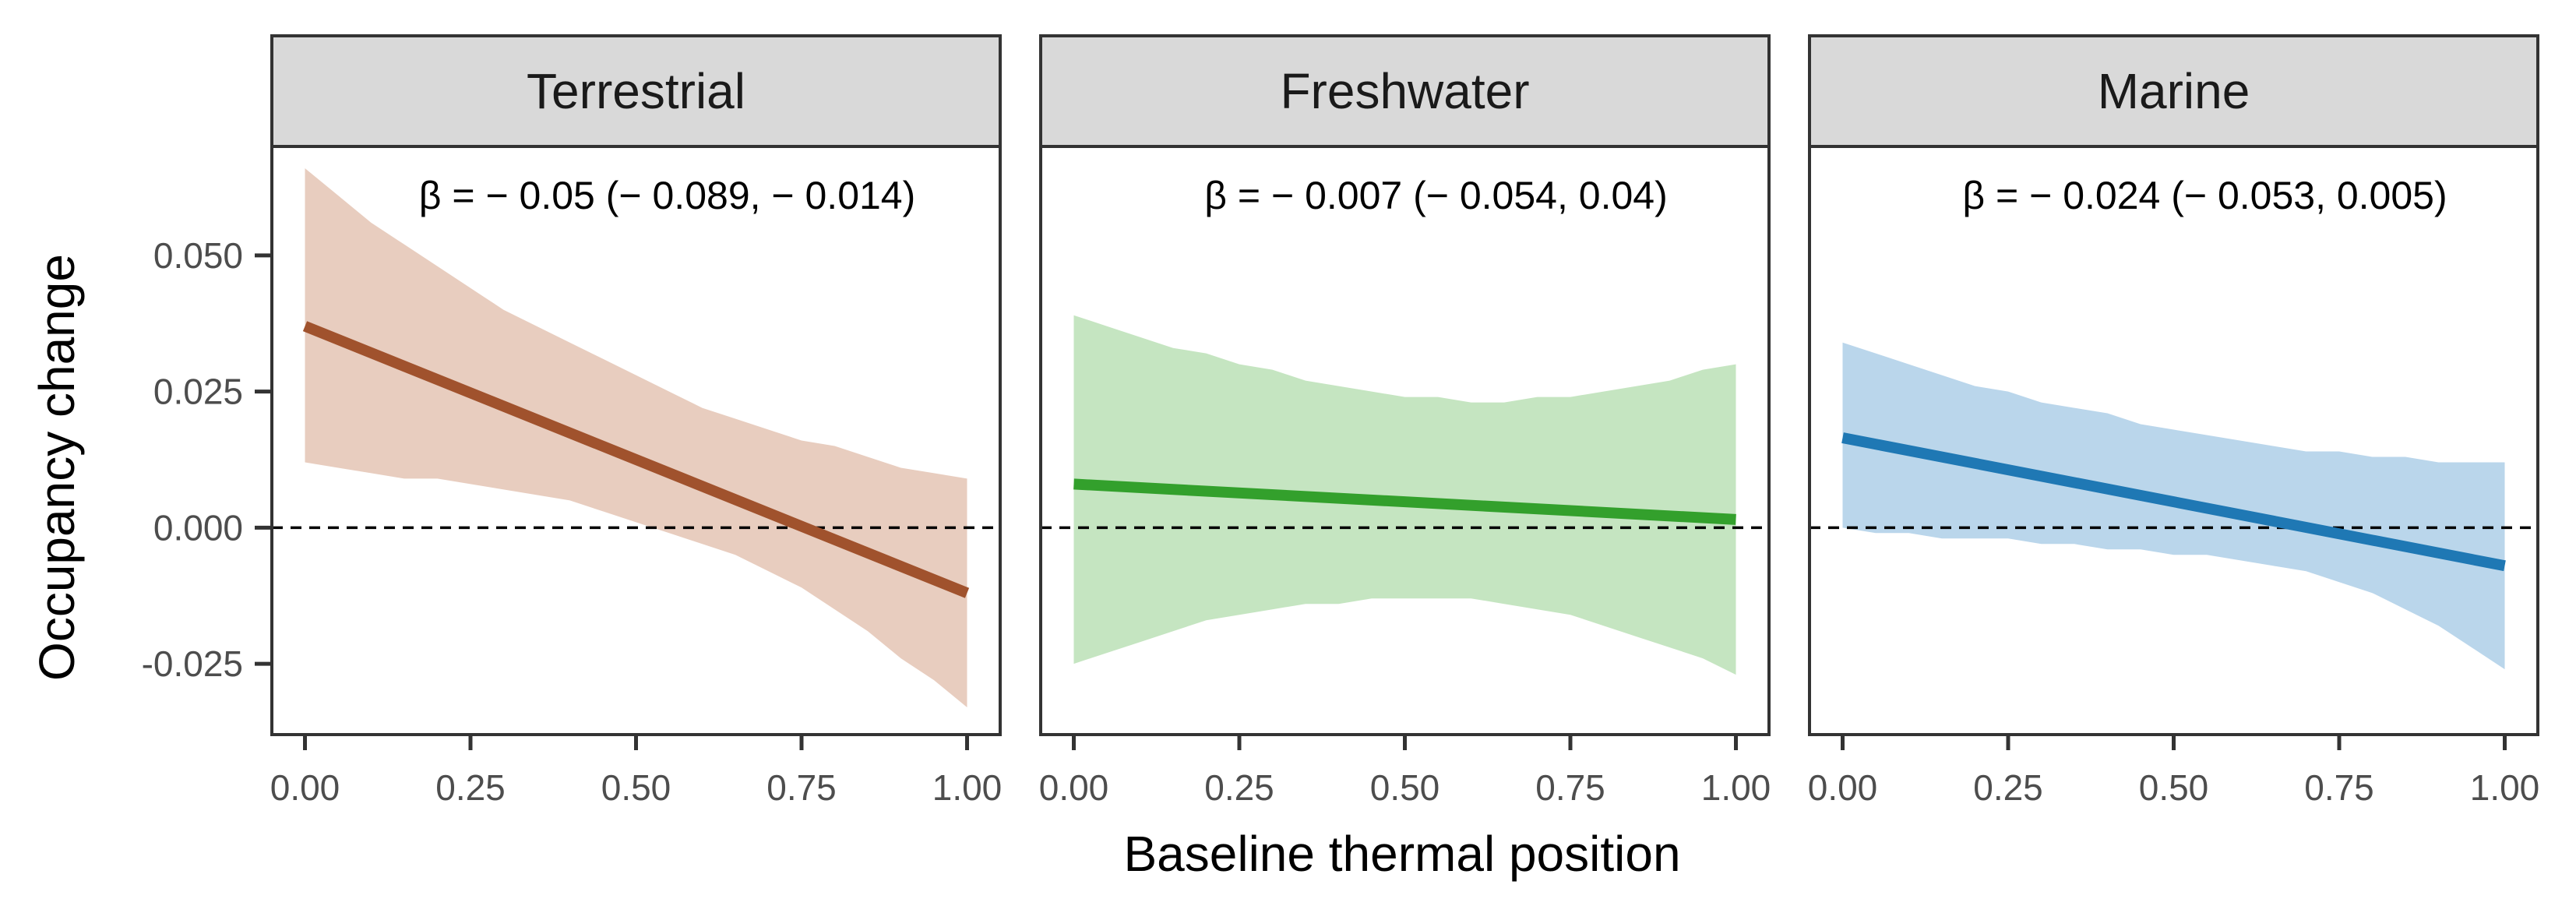 The height and width of the screenshot is (920, 2576). I want to click on beta-annotation: β = − 0.05 (− 0.089, − 0.014), so click(667, 195).